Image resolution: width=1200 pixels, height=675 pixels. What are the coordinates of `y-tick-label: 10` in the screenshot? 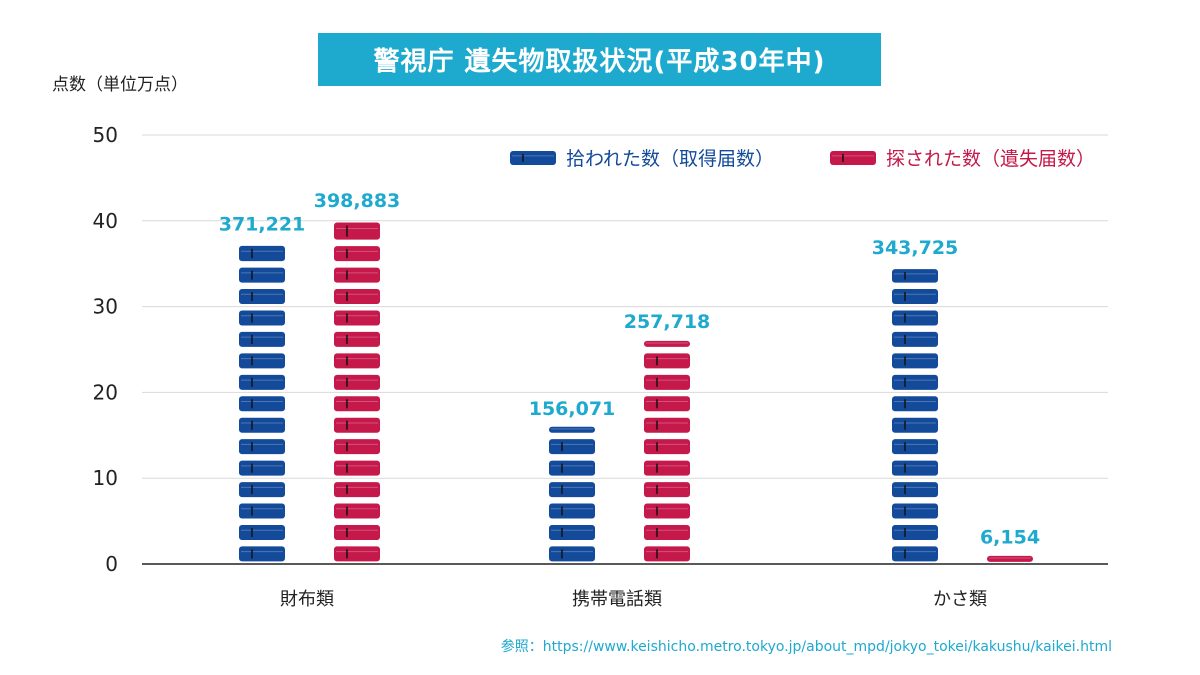 It's located at (105, 478).